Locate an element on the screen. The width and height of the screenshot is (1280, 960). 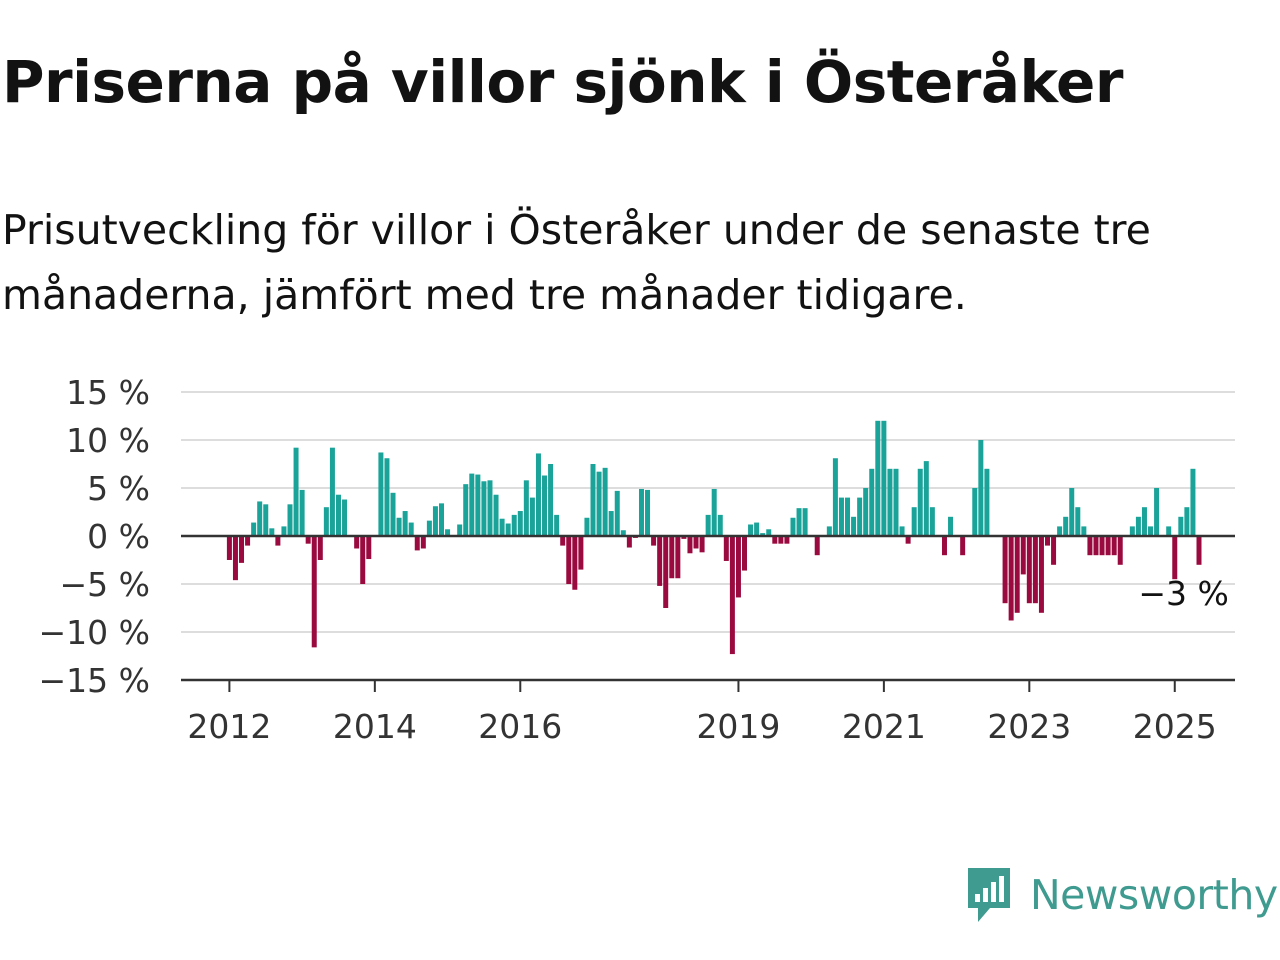
x-tick-label: 2021 is located at coordinates (884, 726).